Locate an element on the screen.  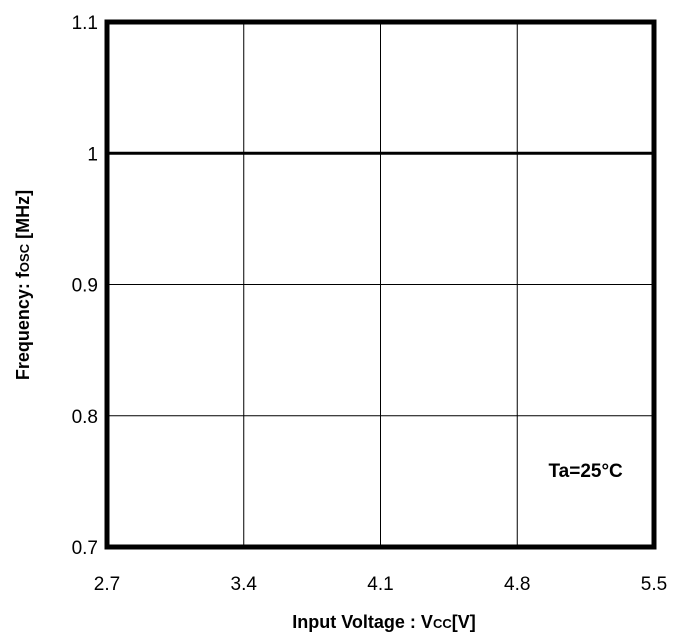
y-tick-label: 1.1 is located at coordinates (85, 23).